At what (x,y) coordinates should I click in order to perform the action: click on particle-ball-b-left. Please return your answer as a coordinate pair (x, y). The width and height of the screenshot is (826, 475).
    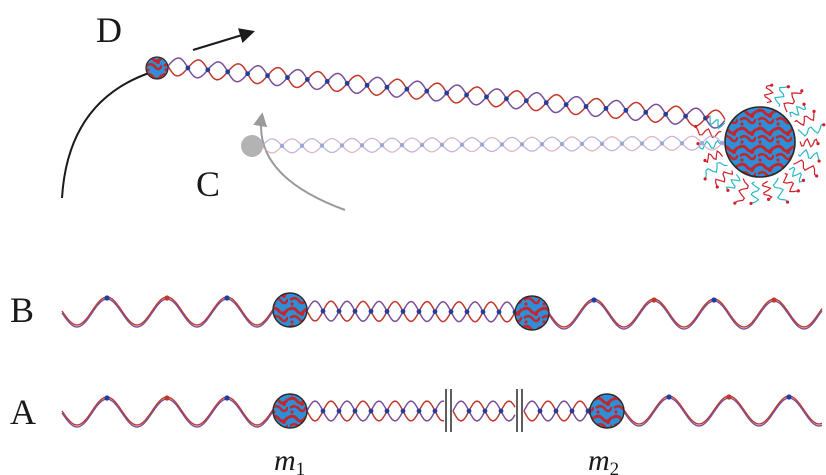
    Looking at the image, I should click on (290, 310).